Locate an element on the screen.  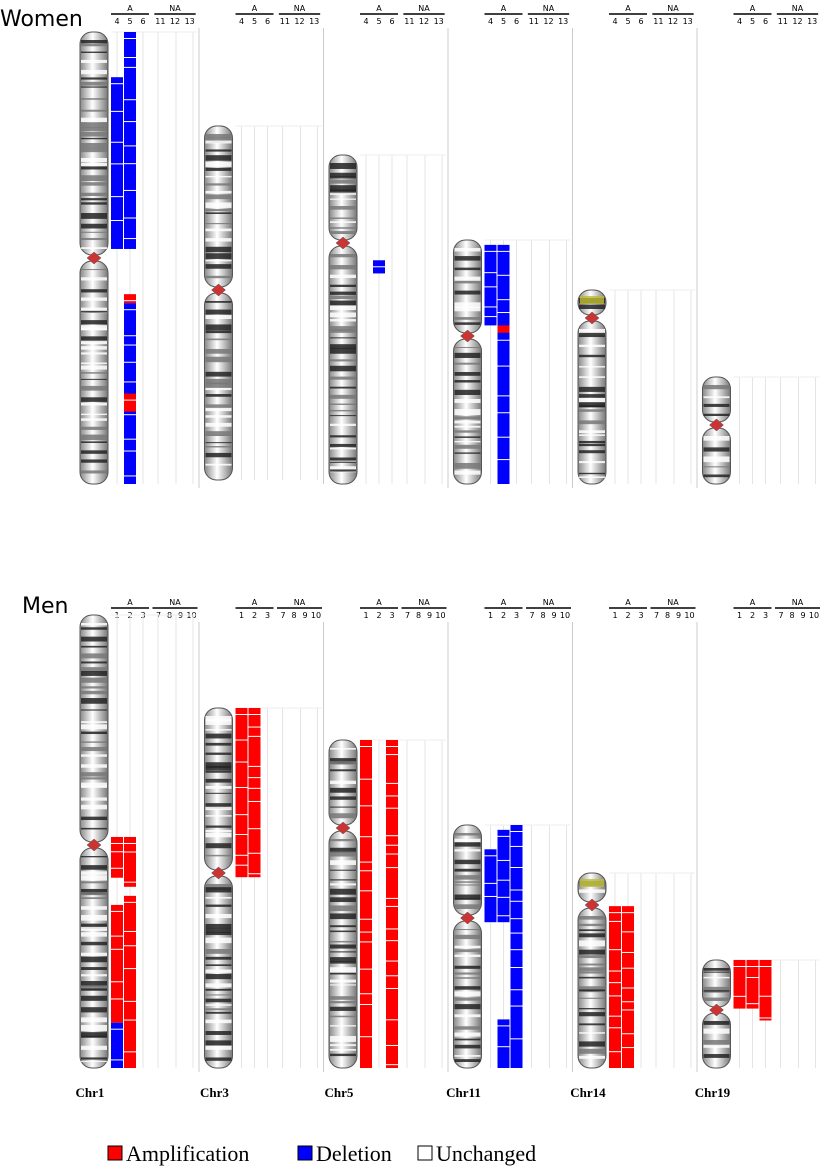
centromere is located at coordinates (94, 258).